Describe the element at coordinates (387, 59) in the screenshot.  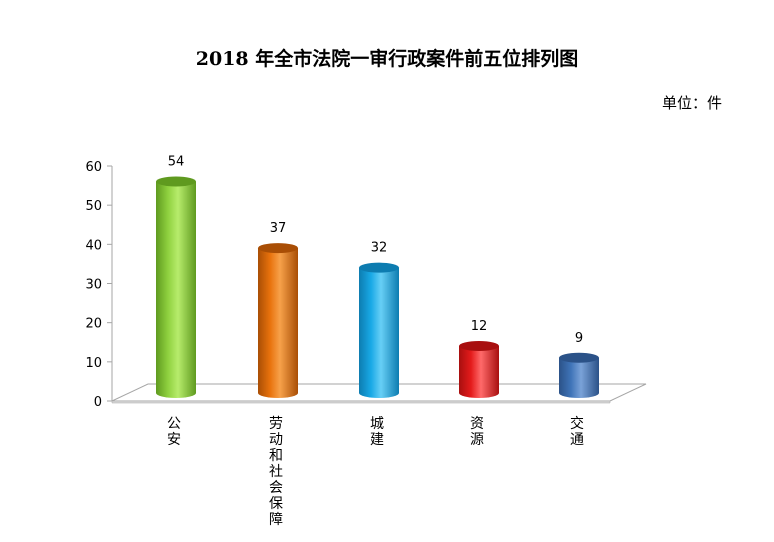
I see `chart-title: 2018 年全市法院一审行政案件前五位排列图` at that location.